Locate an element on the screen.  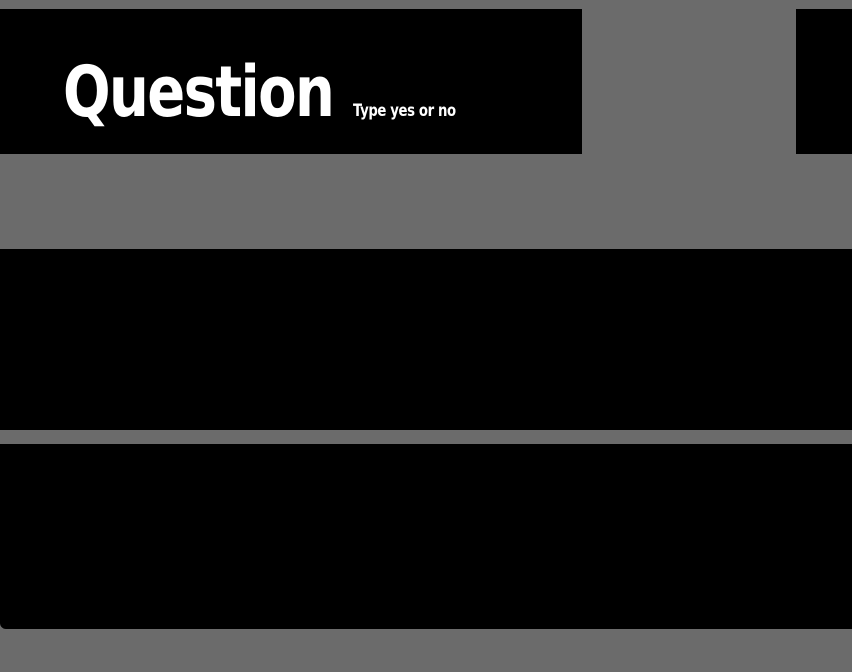
title-row: Question Type yes or no is located at coordinates (274, 92).